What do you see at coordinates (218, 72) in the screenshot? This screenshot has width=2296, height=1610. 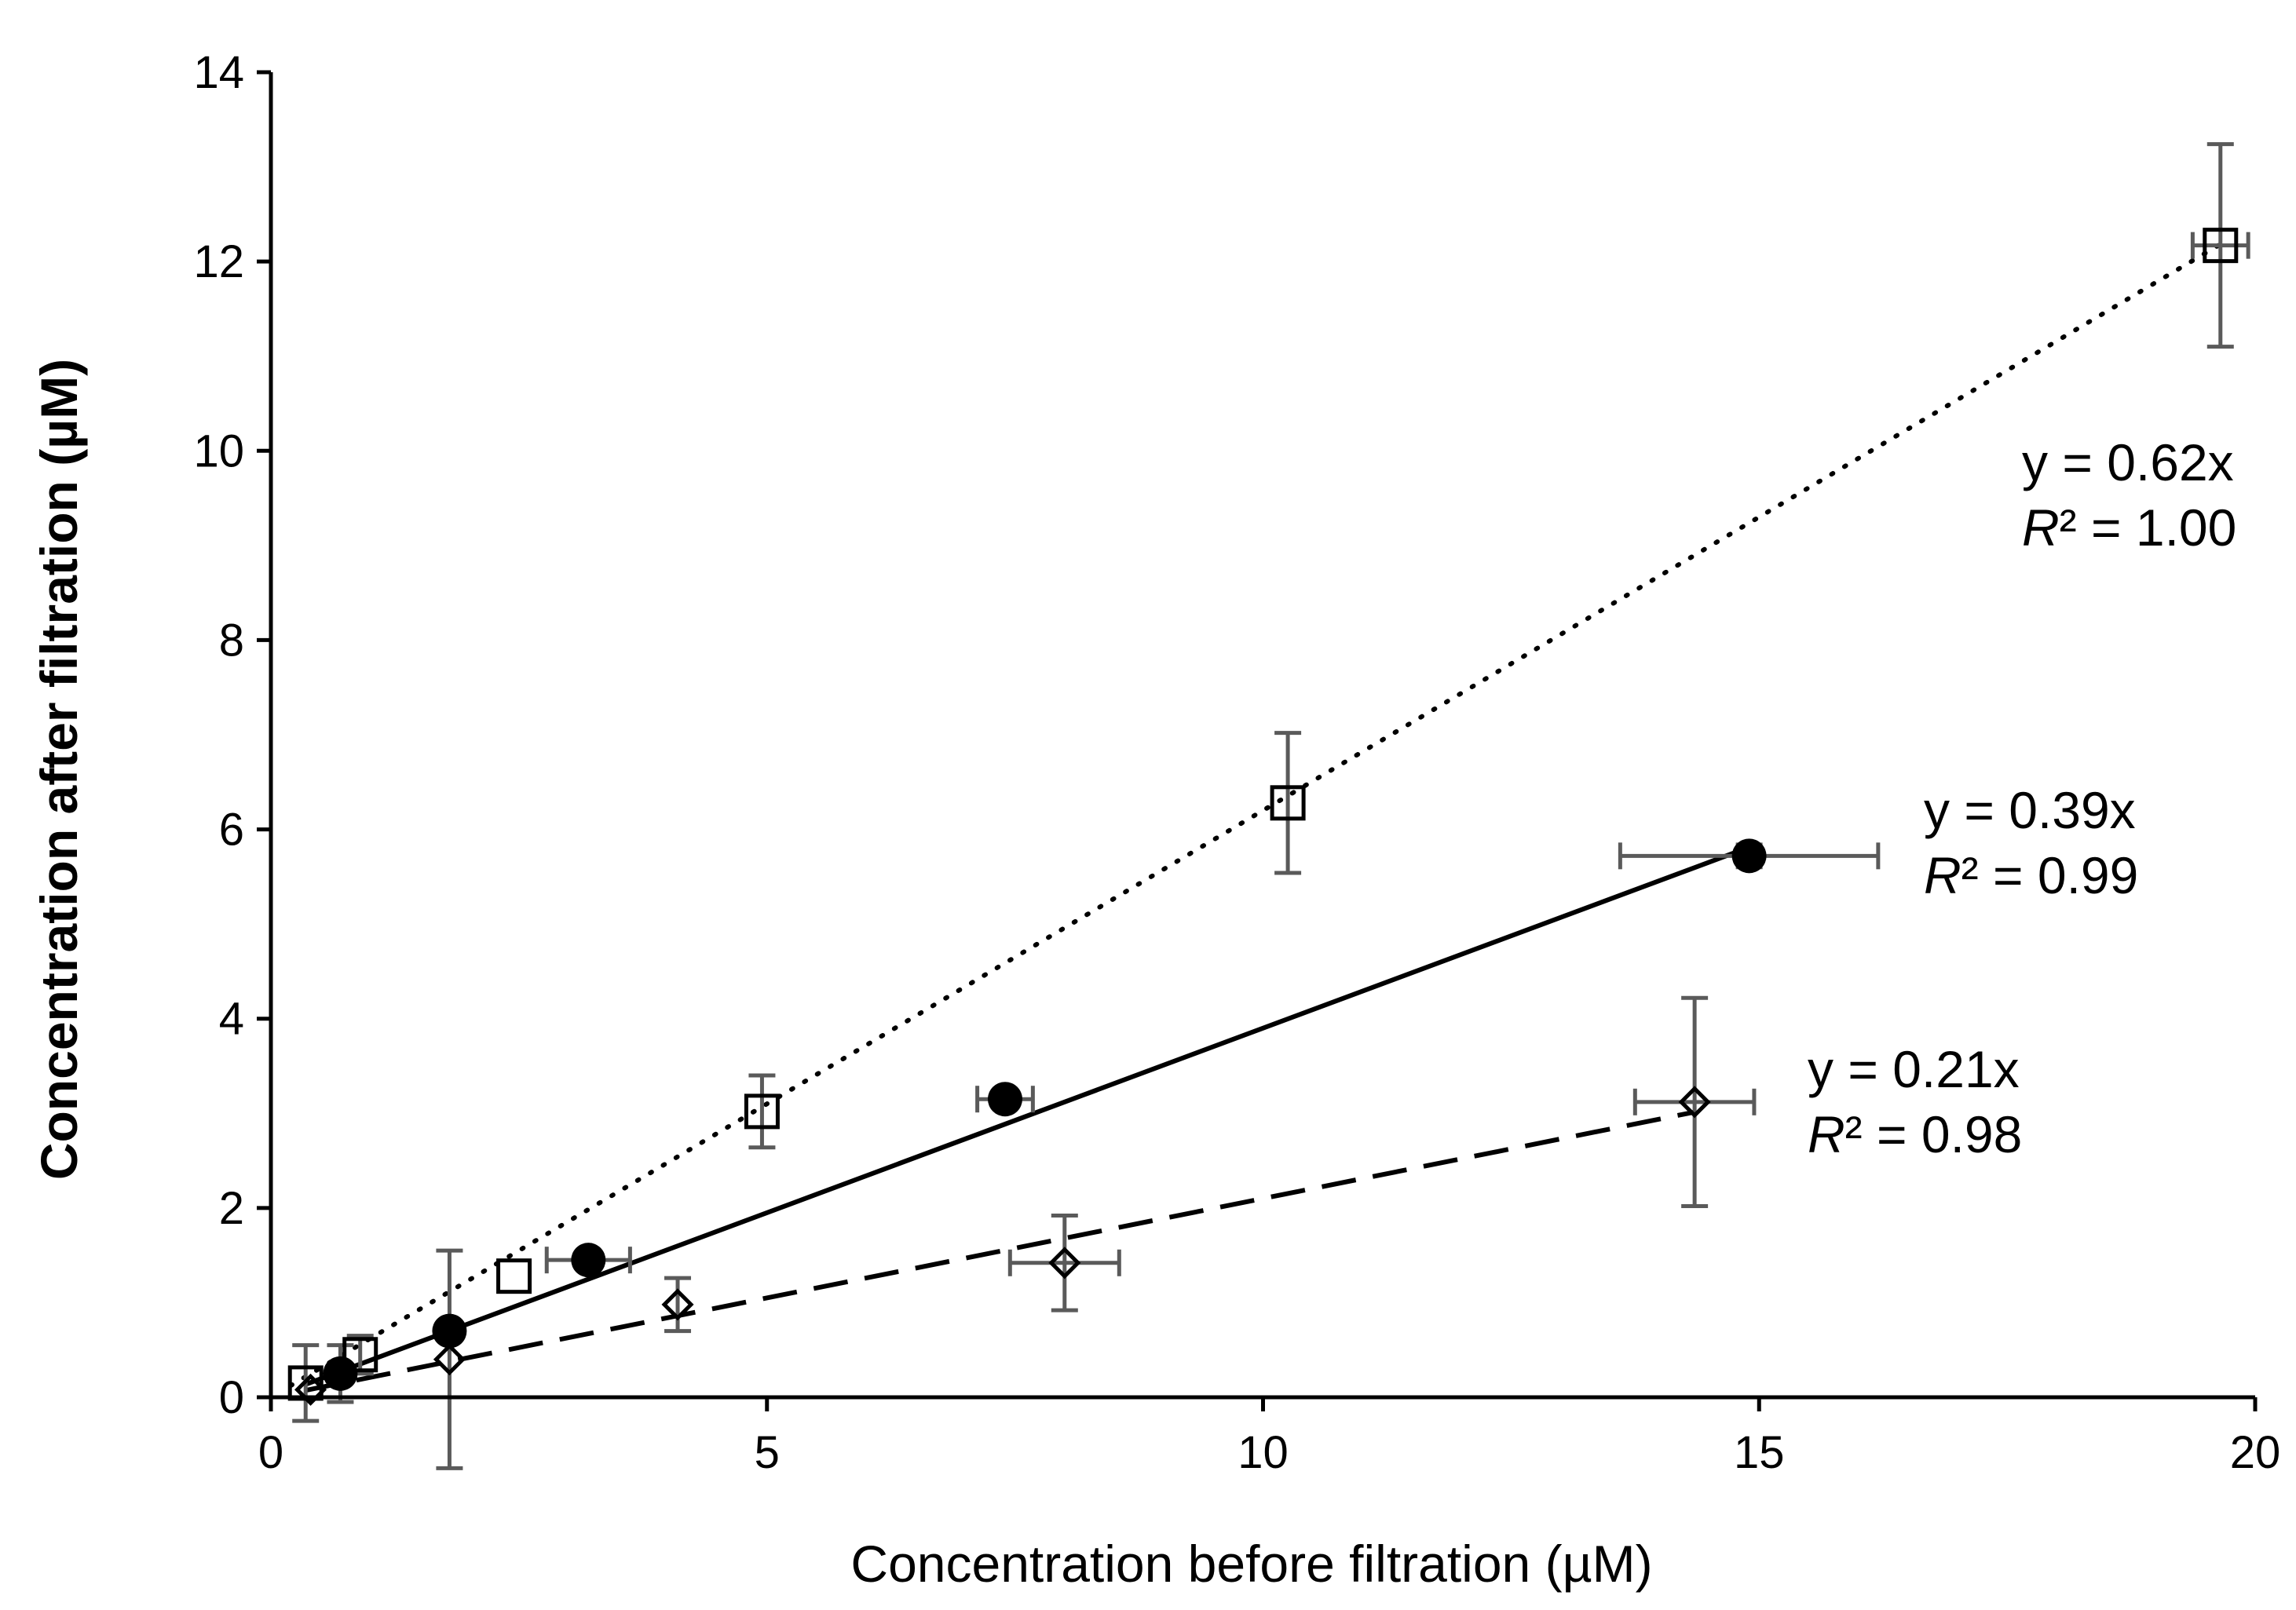 I see `y-tick-label: 14` at bounding box center [218, 72].